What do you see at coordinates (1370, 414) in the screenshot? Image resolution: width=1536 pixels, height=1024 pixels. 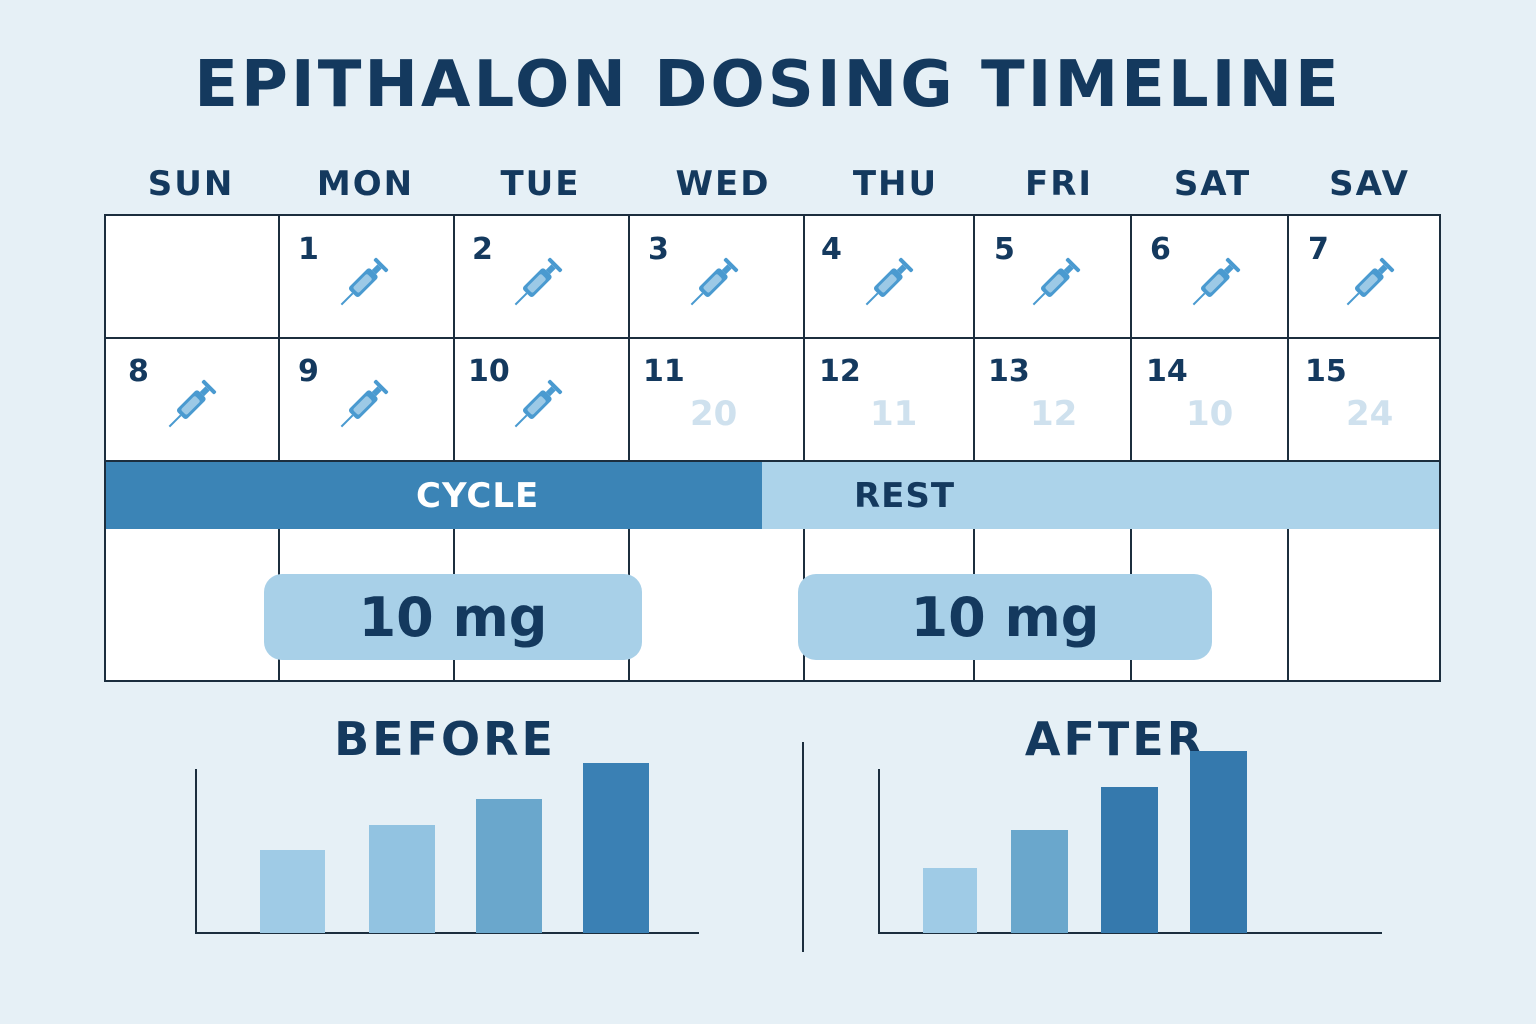 I see `faded-number: 24` at bounding box center [1370, 414].